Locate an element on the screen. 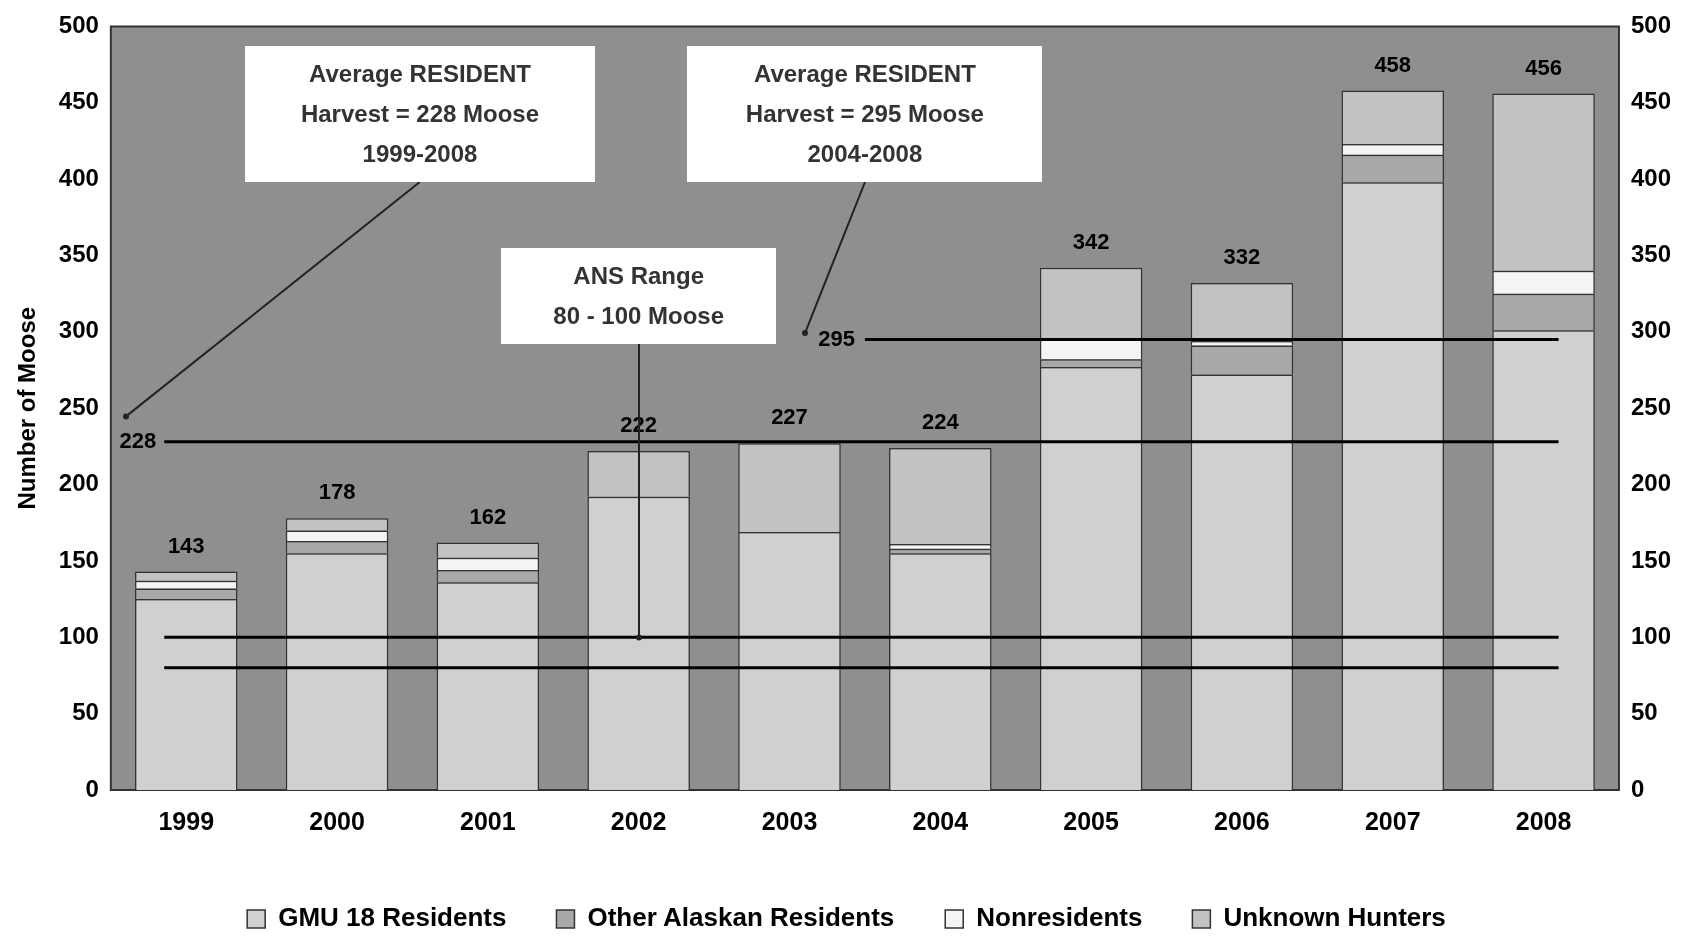  total-label: 143 is located at coordinates (186, 545).